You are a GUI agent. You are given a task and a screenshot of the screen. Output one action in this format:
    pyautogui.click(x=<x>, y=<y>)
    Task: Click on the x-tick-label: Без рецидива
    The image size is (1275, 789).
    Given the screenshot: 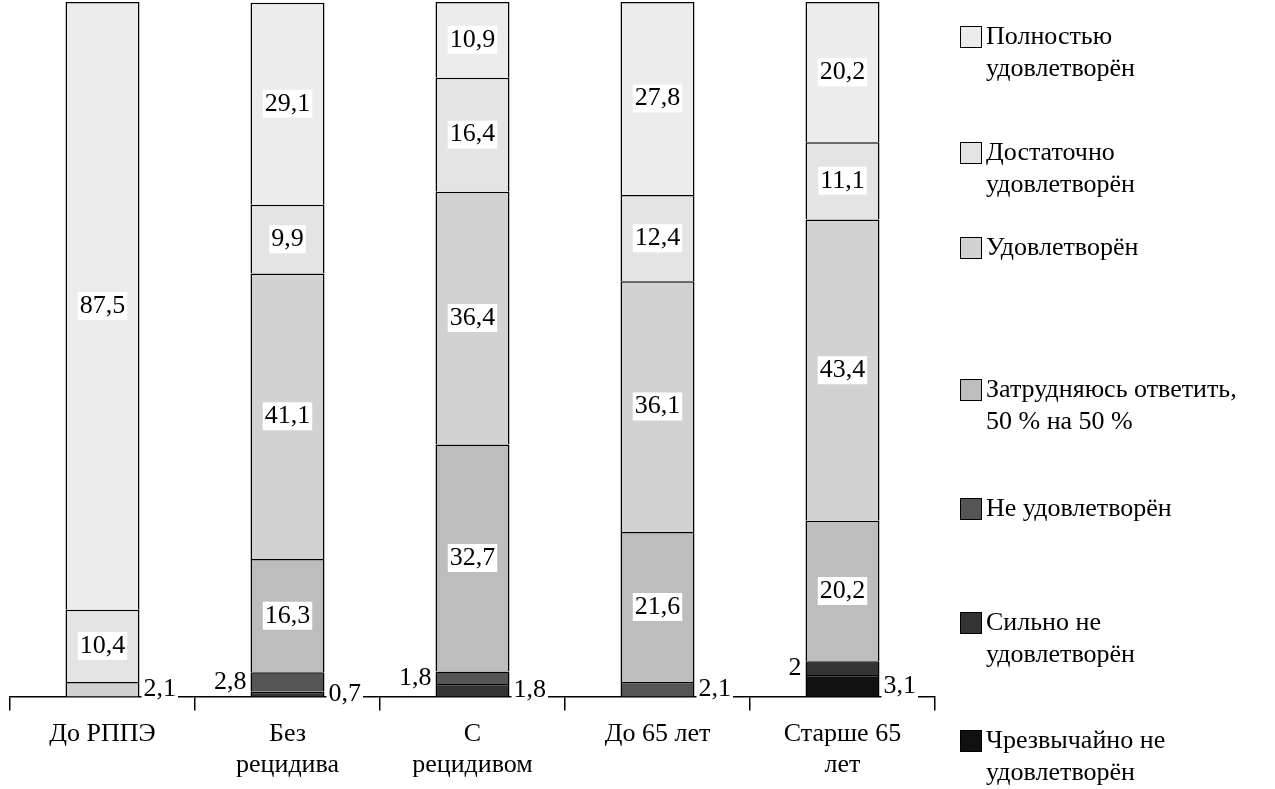 What is the action you would take?
    pyautogui.click(x=288, y=748)
    